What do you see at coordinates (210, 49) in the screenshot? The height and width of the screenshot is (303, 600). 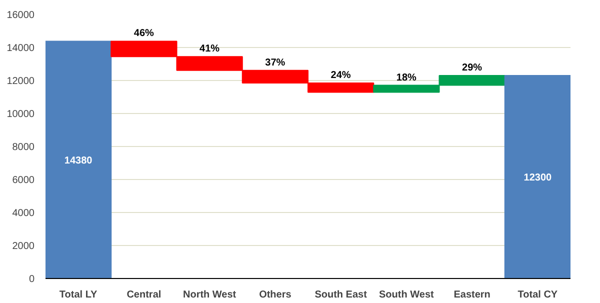 I see `annotation: 41%` at bounding box center [210, 49].